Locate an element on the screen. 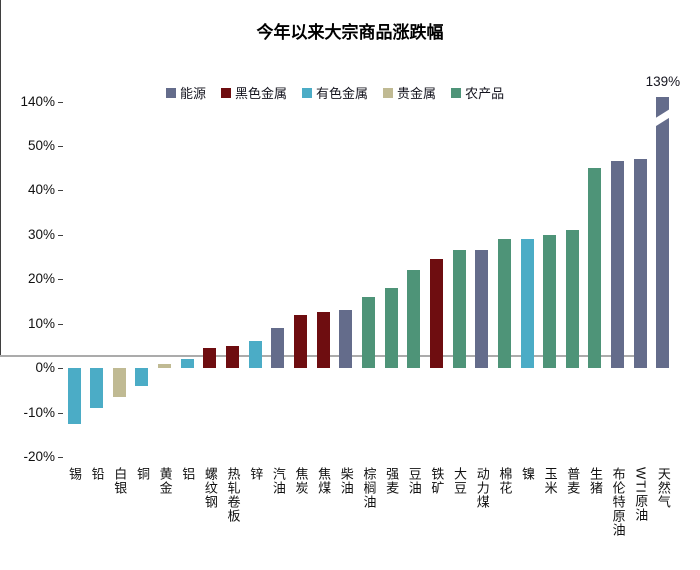  legend-swatch-precious-metals is located at coordinates (388, 92).